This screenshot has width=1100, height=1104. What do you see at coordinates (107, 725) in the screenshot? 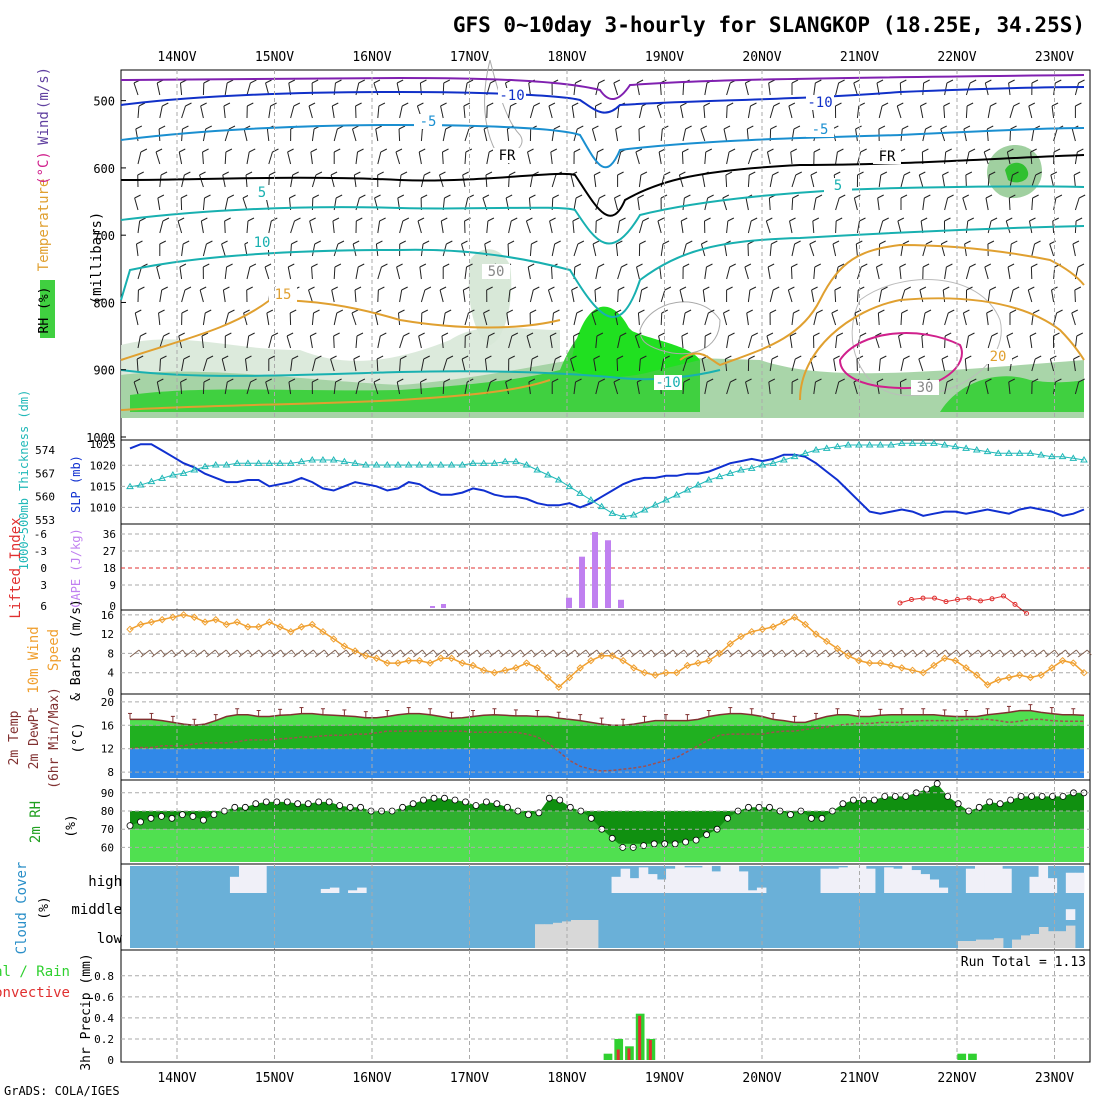
I see `temp-tick-label: 16` at bounding box center [107, 725].